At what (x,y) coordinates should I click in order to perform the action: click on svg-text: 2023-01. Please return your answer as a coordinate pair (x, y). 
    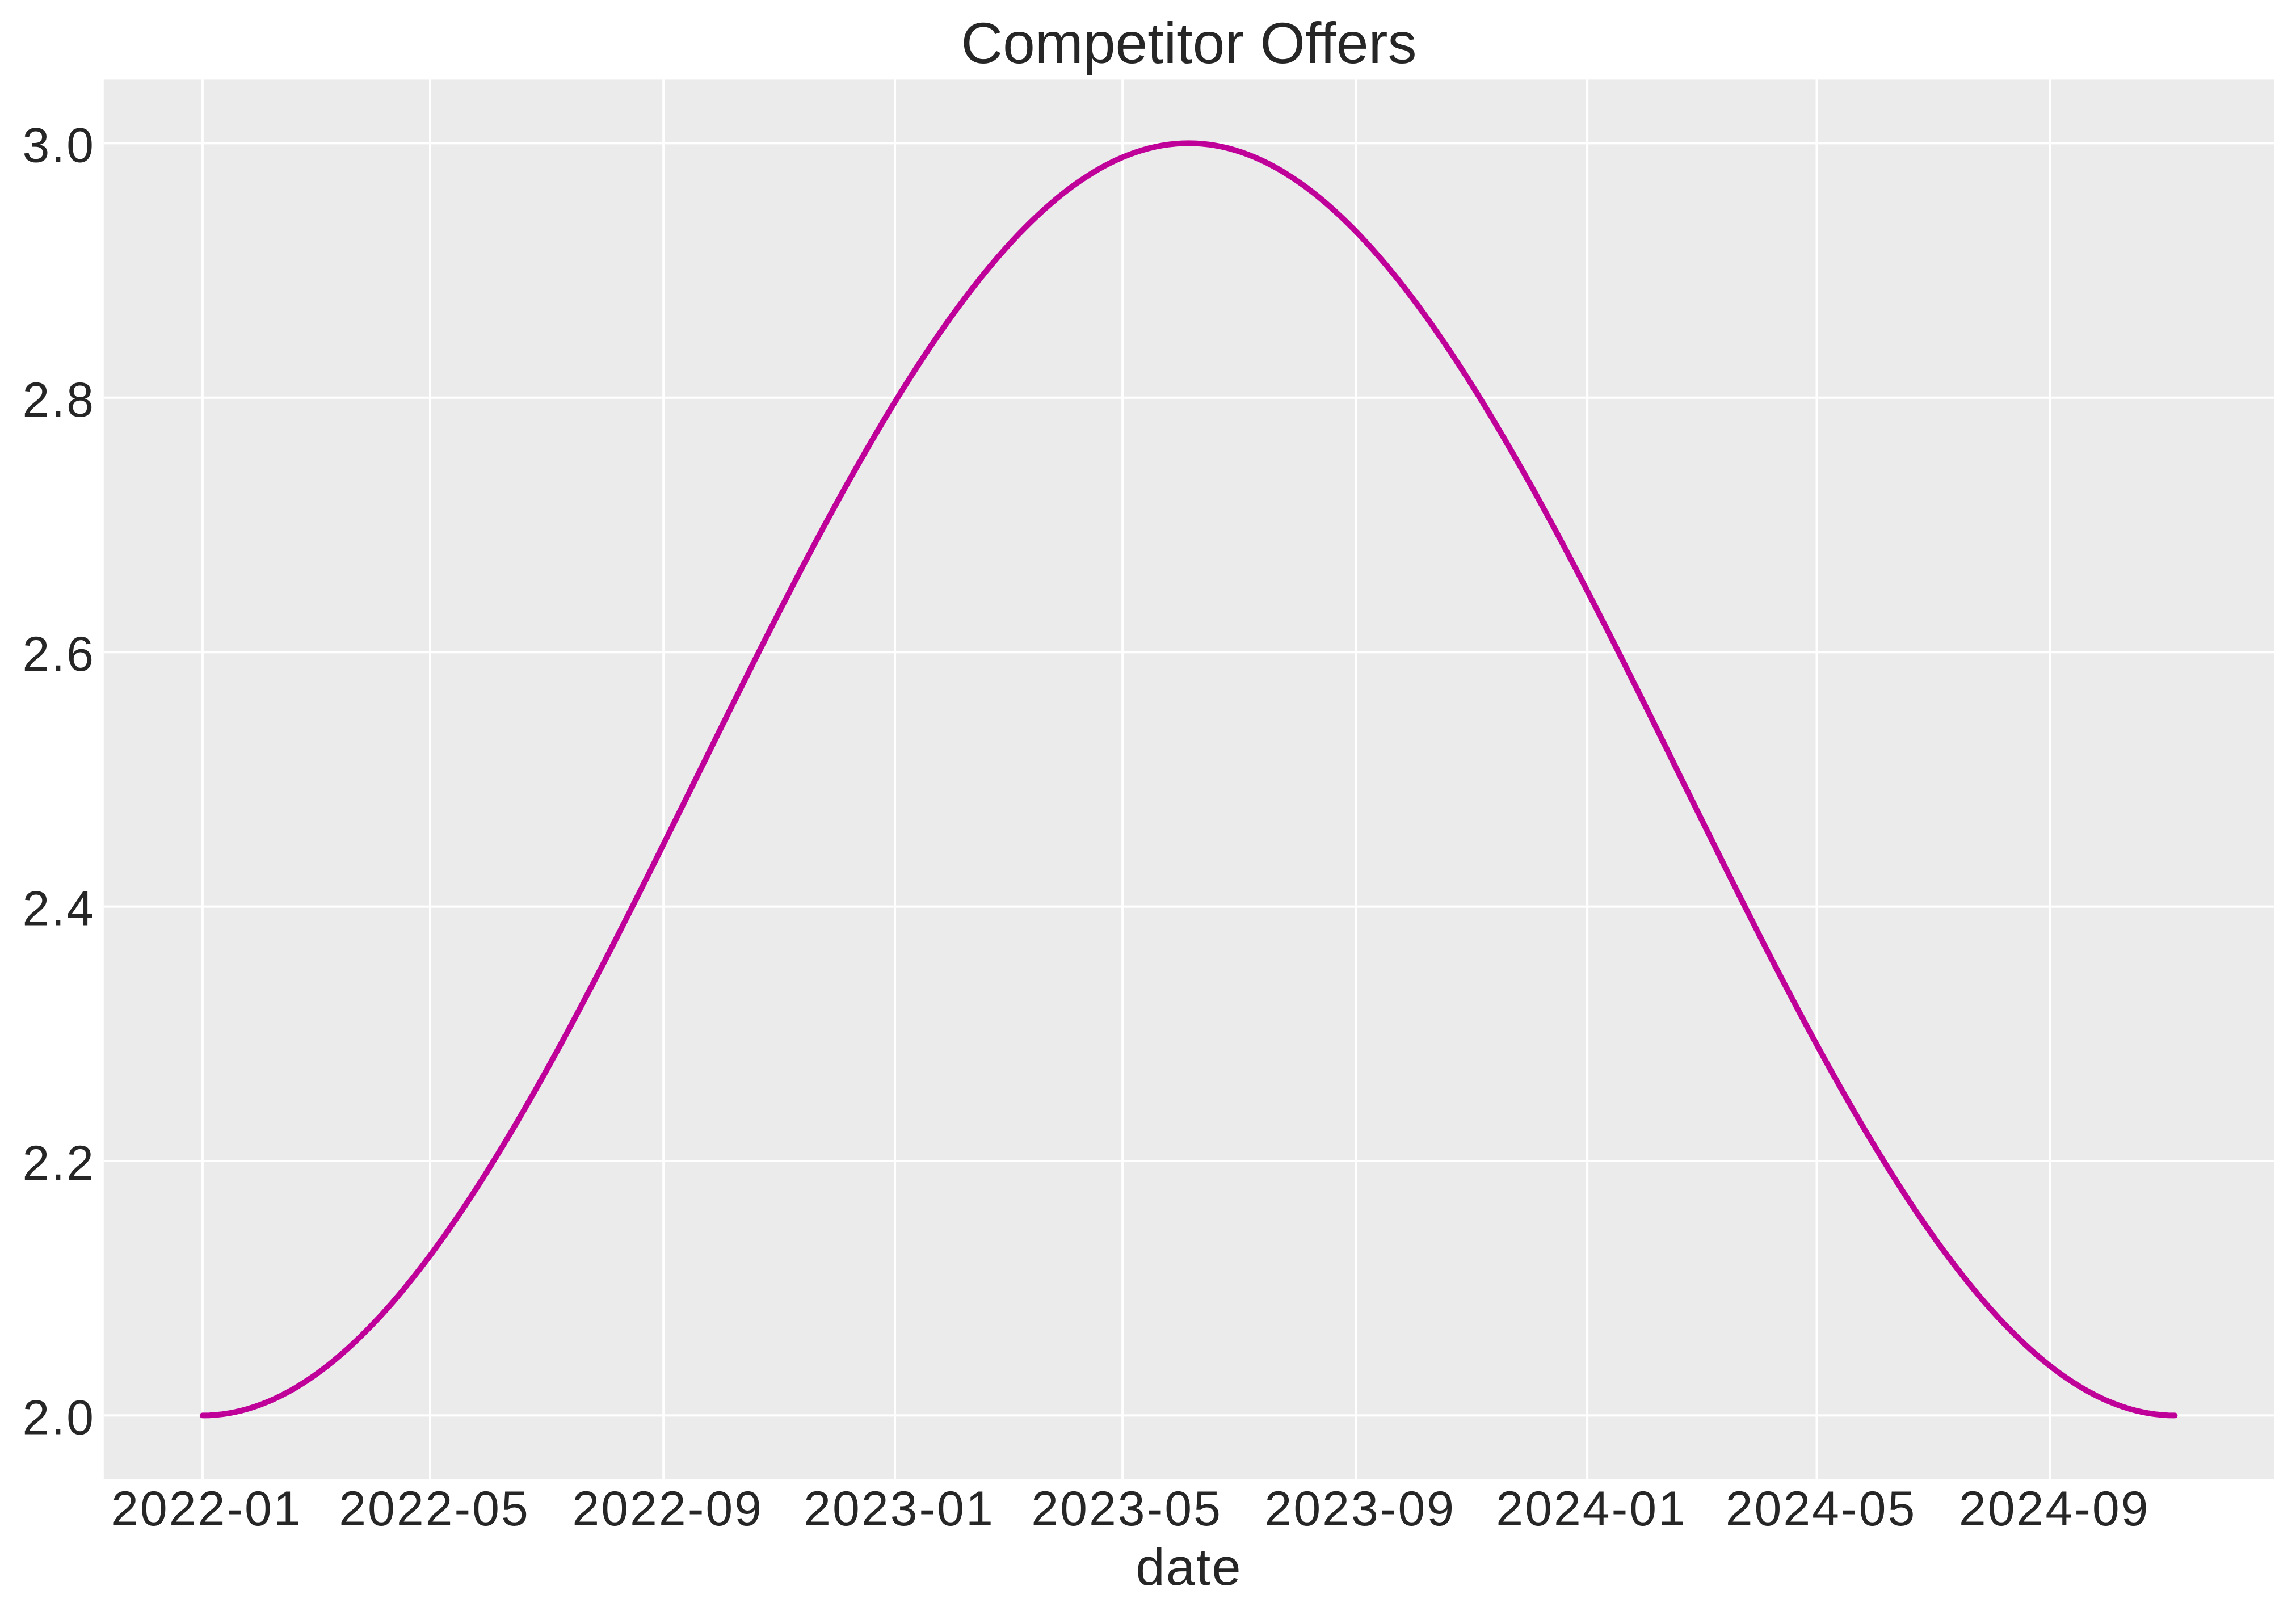
    Looking at the image, I should click on (900, 1509).